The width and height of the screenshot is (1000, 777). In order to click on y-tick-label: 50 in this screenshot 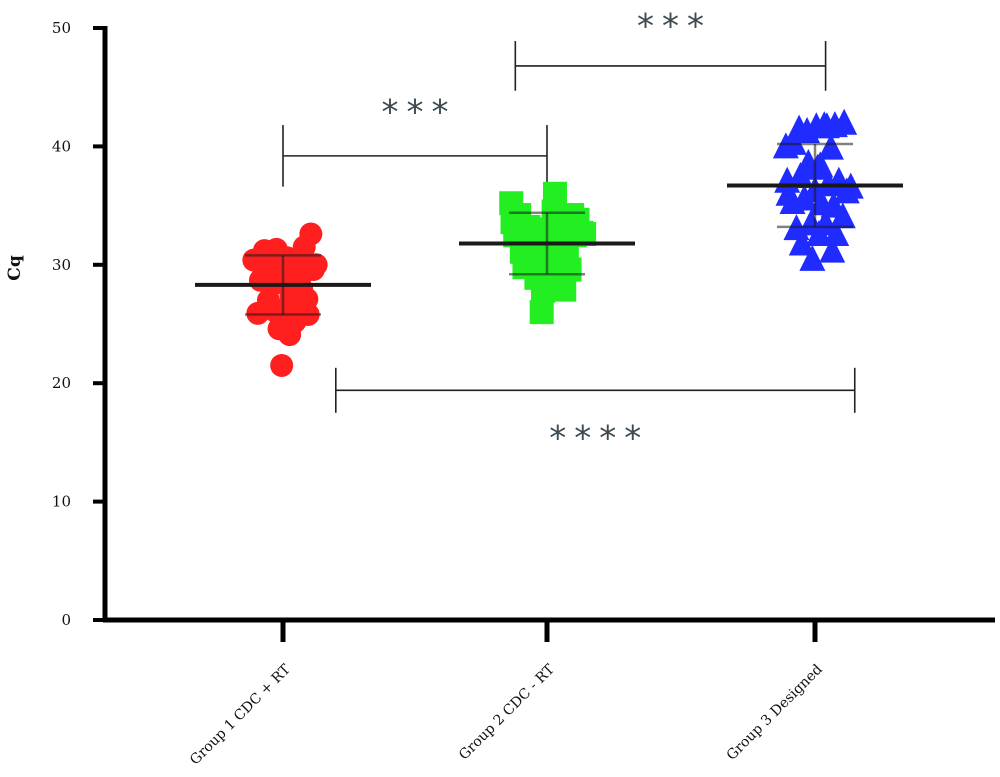, I will do `click(61, 28)`.